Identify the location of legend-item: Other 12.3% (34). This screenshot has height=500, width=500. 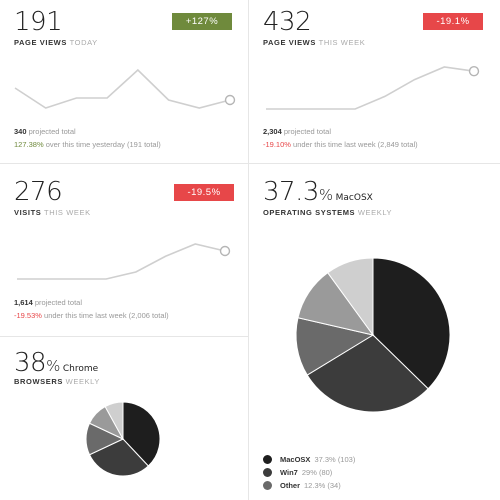
(309, 485).